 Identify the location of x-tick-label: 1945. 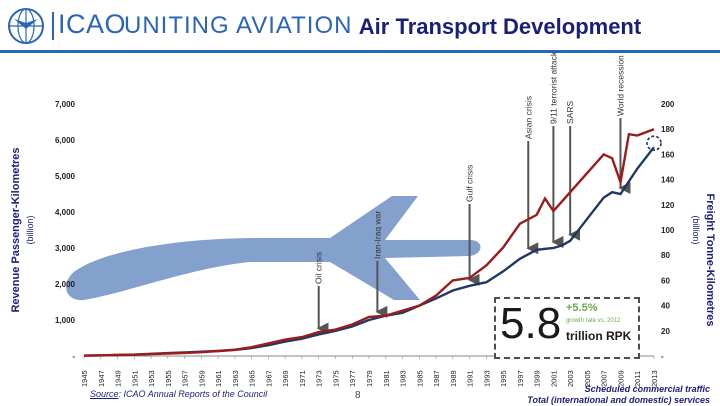
(84, 378).